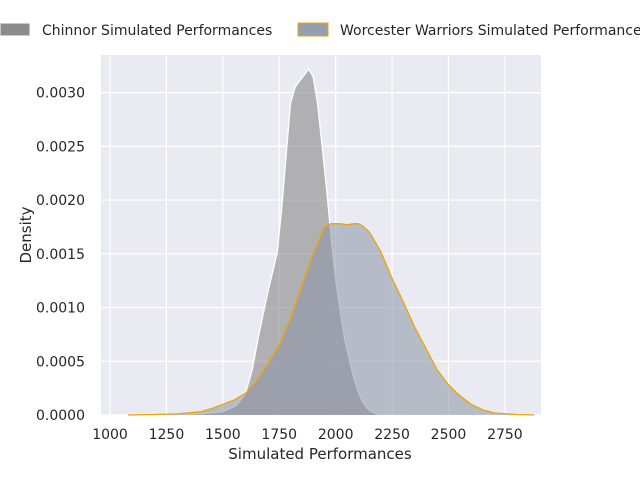 The image size is (640, 480). I want to click on x-tick-label-7: 2750, so click(505, 435).